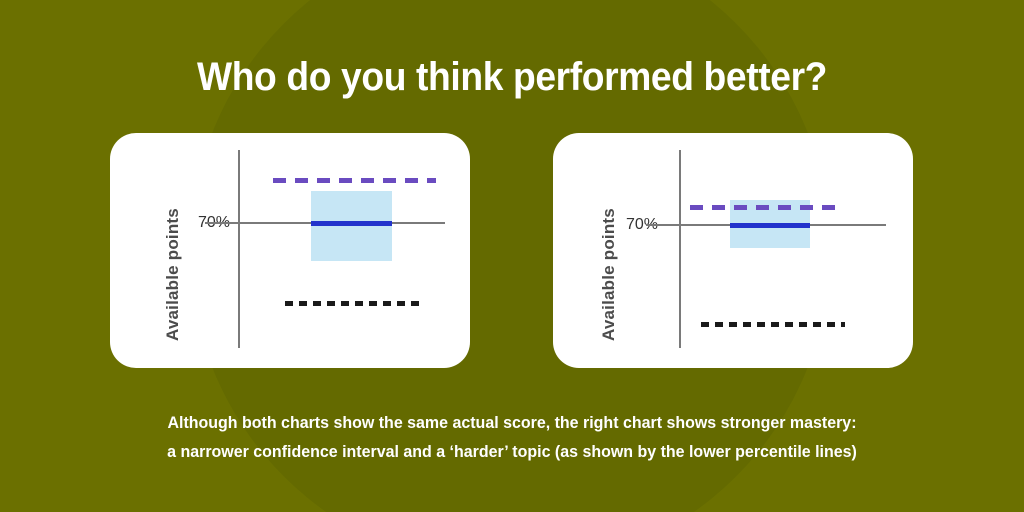 The width and height of the screenshot is (1024, 512). I want to click on left-chart-upper-percentile-dashes, so click(354, 180).